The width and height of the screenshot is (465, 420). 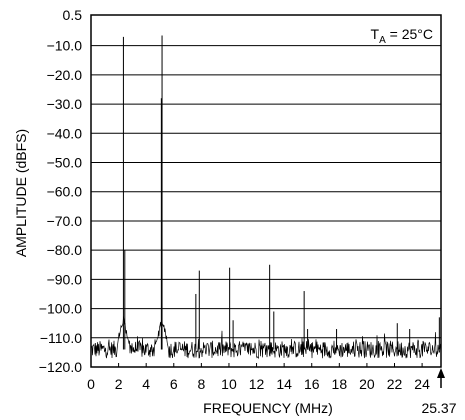 I want to click on x-axis-title: FREQUENCY (MHz), so click(x=268, y=408).